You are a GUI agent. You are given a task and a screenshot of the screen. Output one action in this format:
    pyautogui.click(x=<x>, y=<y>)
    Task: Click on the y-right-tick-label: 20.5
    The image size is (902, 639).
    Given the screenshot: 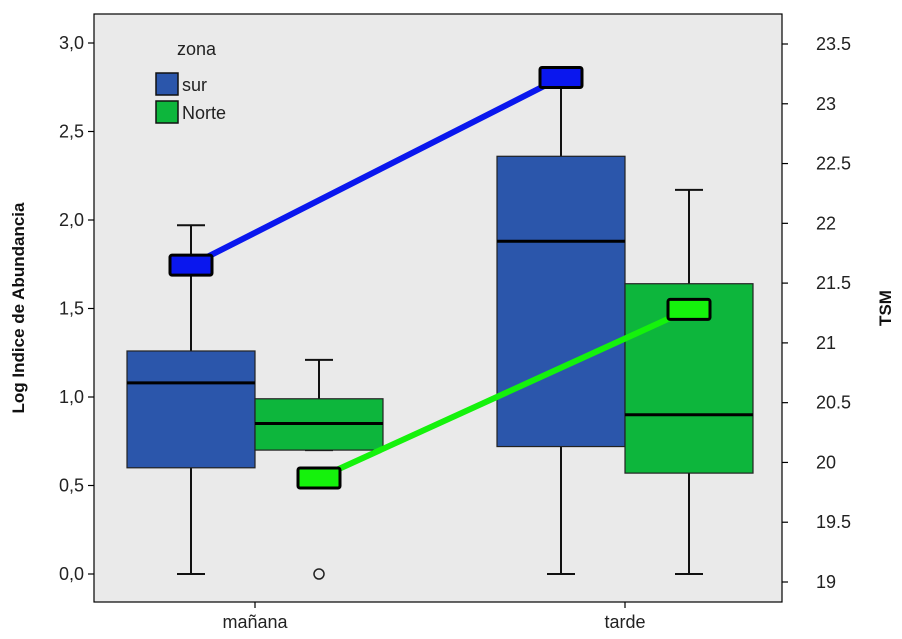 What is the action you would take?
    pyautogui.click(x=833, y=403)
    